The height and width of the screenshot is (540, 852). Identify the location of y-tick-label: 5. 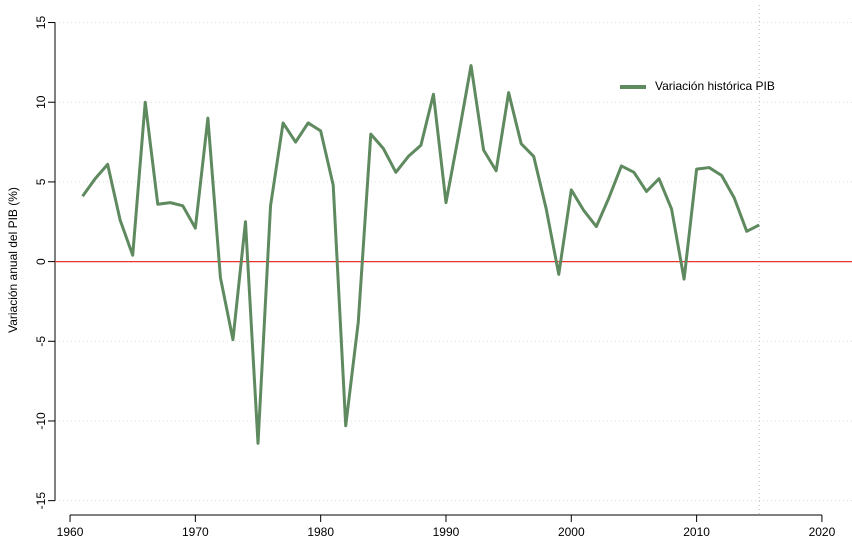
(41, 181).